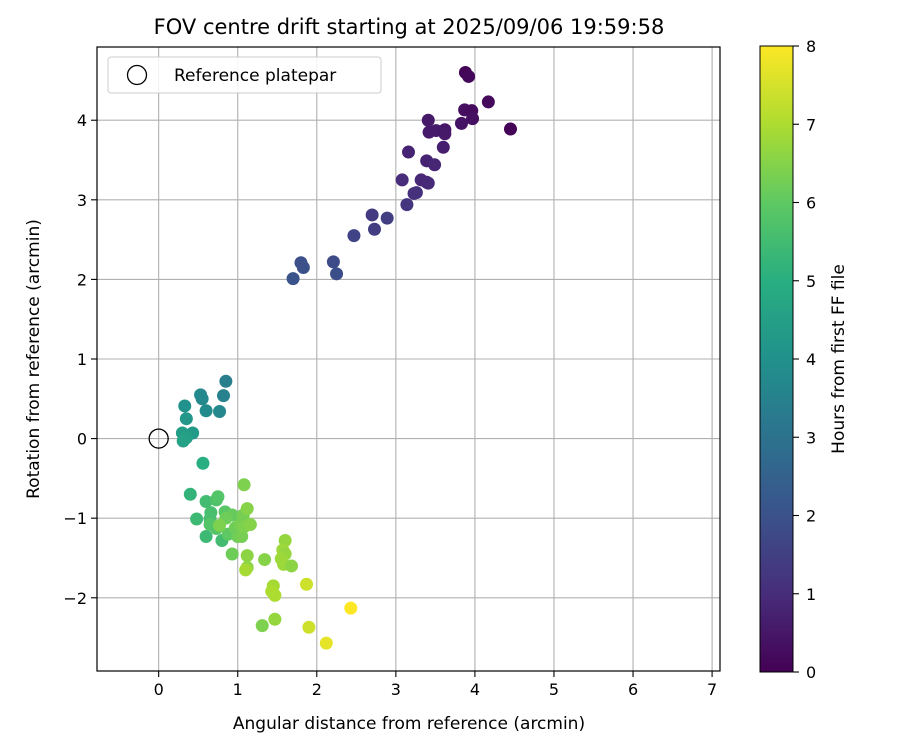 The image size is (900, 750). What do you see at coordinates (82, 200) in the screenshot?
I see `y-tick-label: 3` at bounding box center [82, 200].